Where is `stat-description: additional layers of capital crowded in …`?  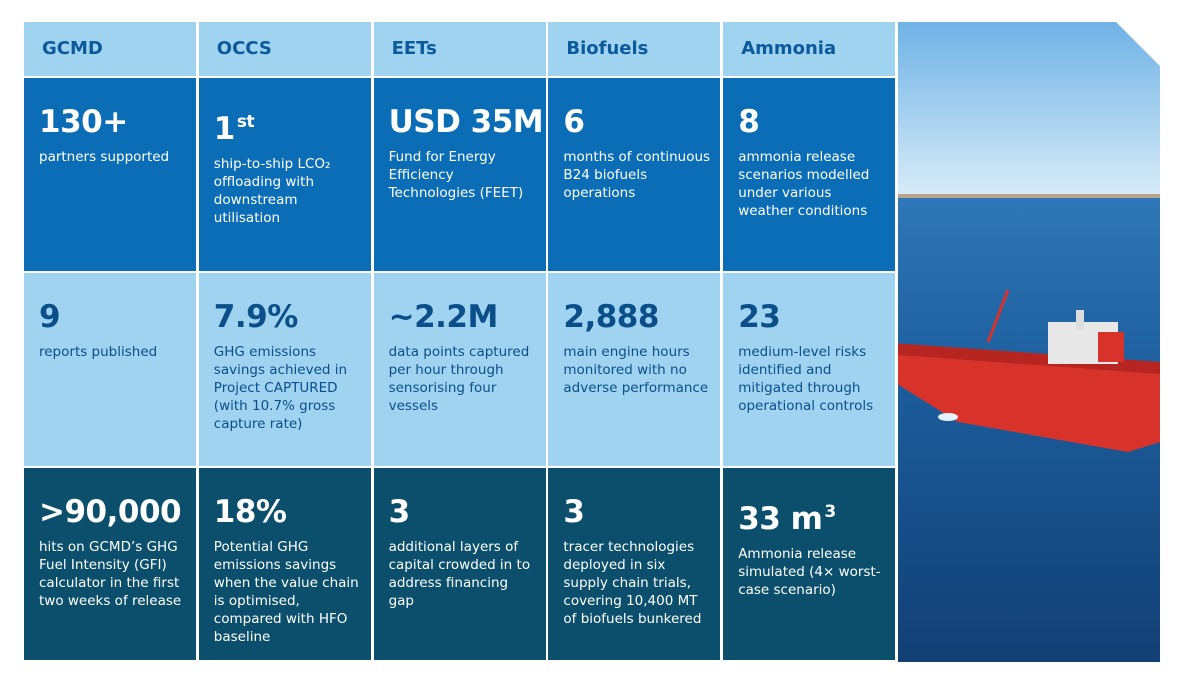
stat-description: additional layers of capital crowded in … is located at coordinates (459, 574).